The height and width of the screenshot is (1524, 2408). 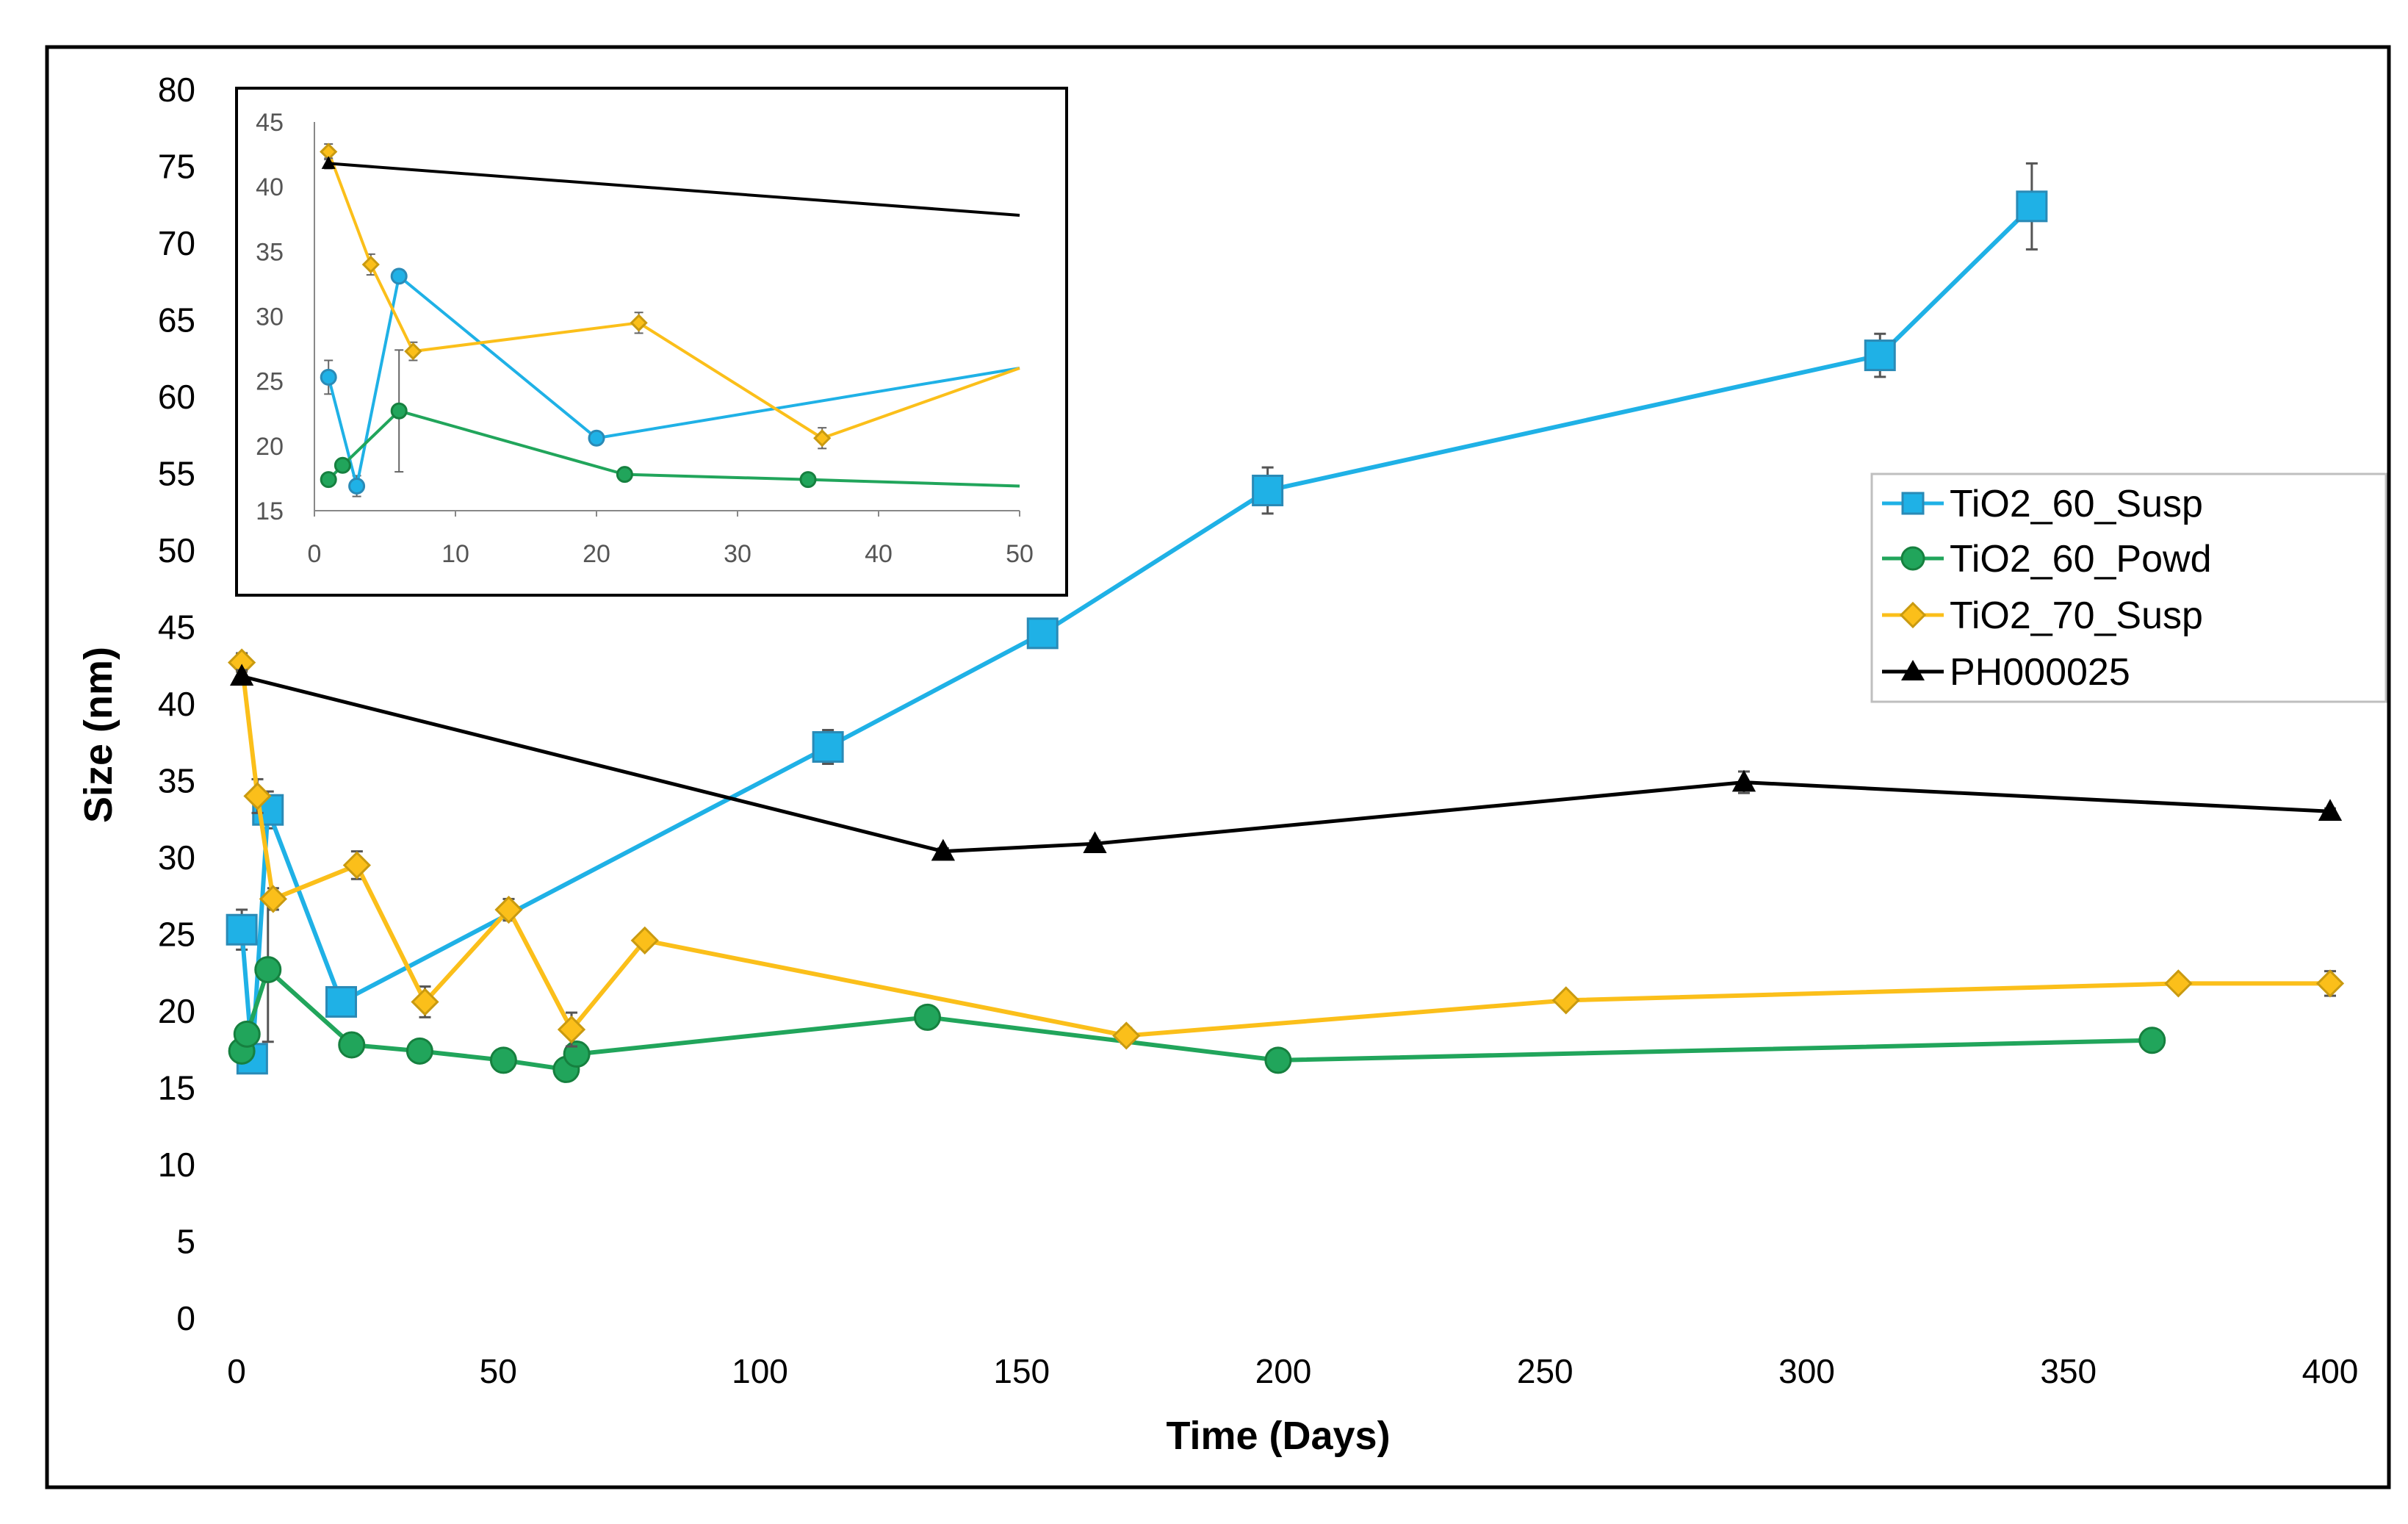 I want to click on inset-series-layer, so click(x=670, y=320).